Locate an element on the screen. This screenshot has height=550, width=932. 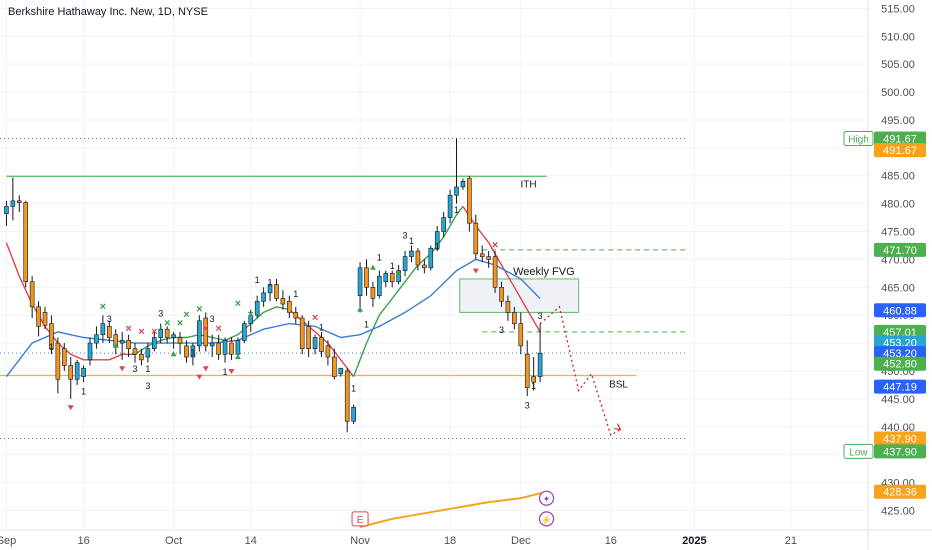
event-glyph: ⚡ is located at coordinates (546, 520).